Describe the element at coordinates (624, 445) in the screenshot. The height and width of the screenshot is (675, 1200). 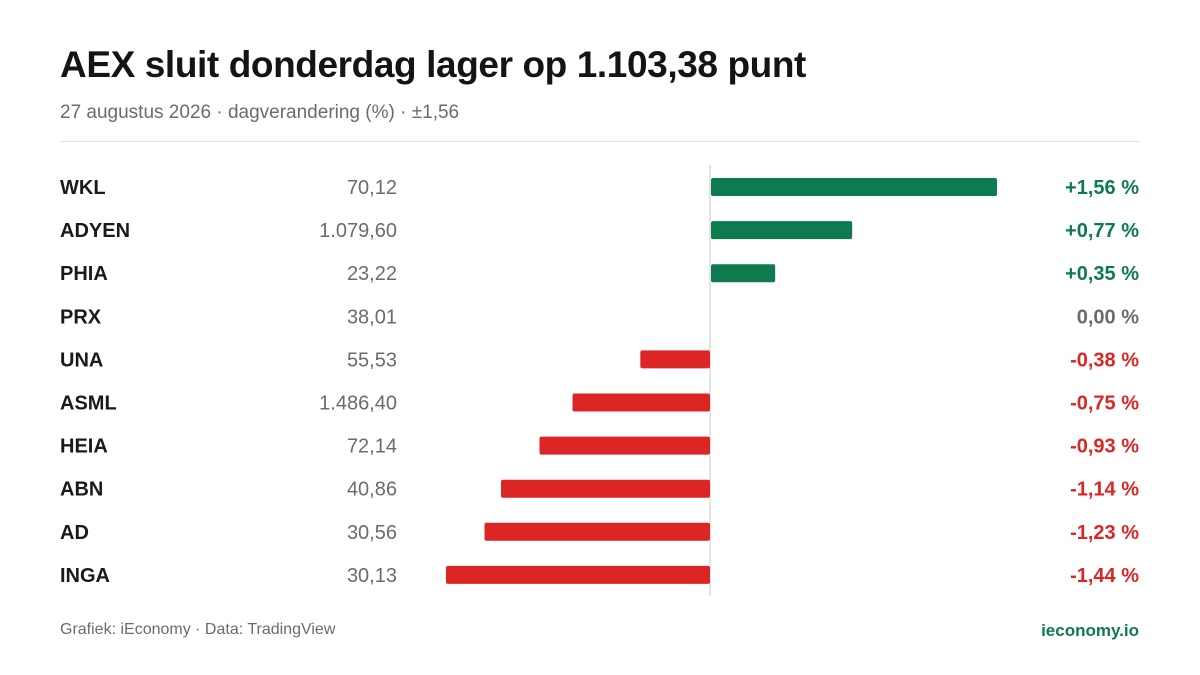
I see `bar-heia` at that location.